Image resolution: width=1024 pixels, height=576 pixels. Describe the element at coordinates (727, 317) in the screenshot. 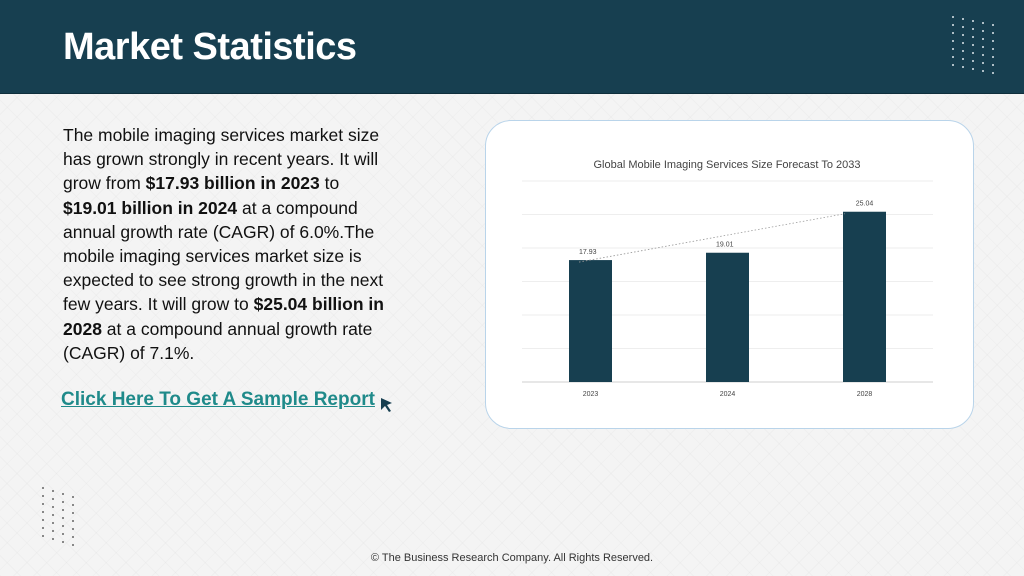

I see `bar-2024` at that location.